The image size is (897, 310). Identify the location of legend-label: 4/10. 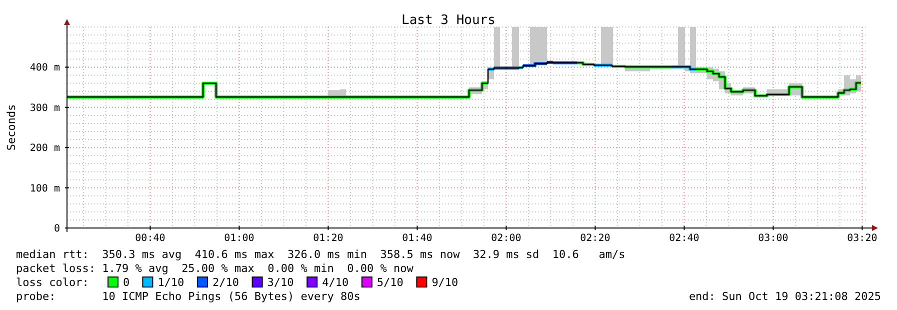
(335, 282).